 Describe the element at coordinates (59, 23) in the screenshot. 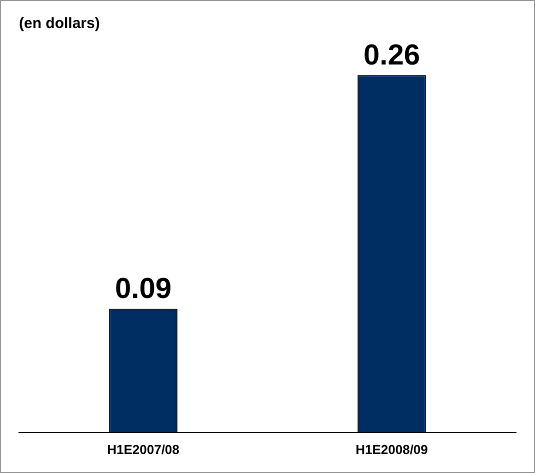

I see `chart-title: (en dollars)` at that location.